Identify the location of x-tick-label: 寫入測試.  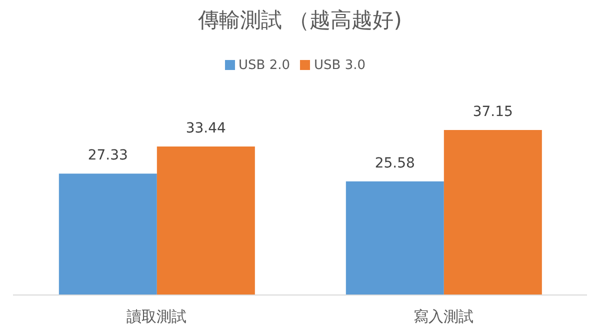
(444, 317).